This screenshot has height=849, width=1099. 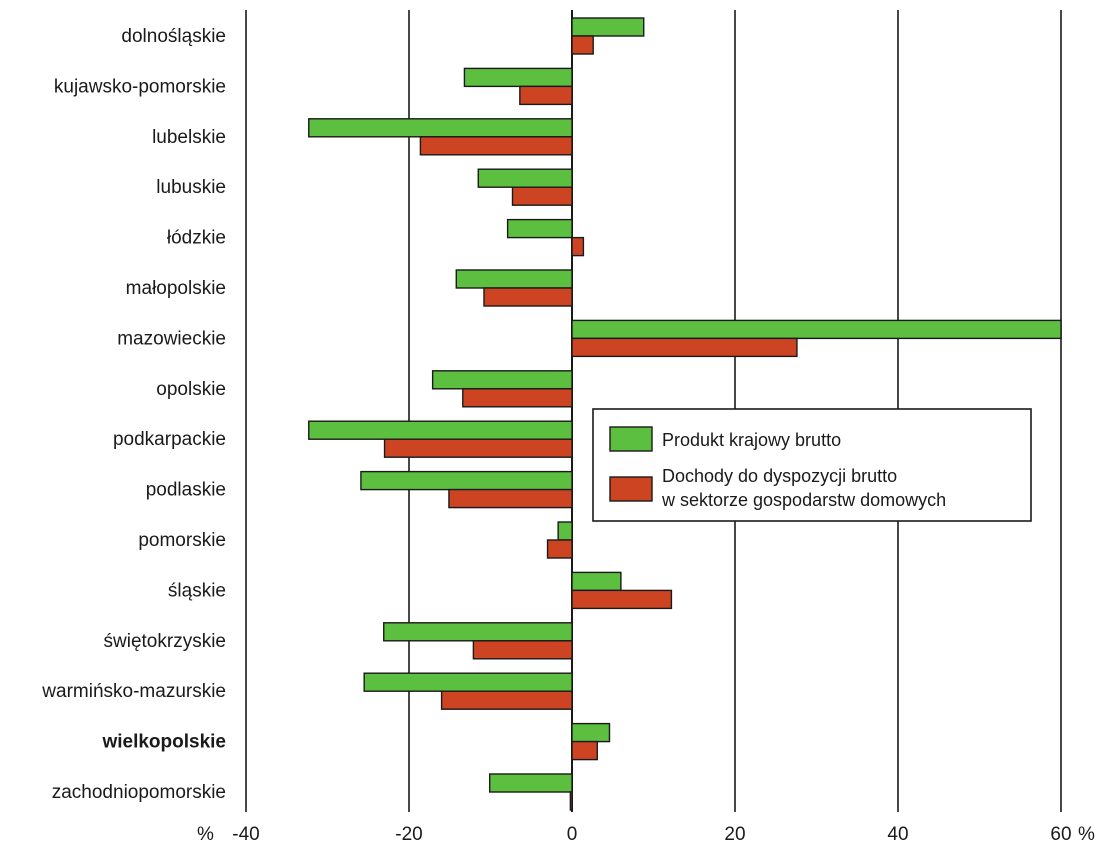 I want to click on x-tick-label-5: 60, so click(x=1060, y=834).